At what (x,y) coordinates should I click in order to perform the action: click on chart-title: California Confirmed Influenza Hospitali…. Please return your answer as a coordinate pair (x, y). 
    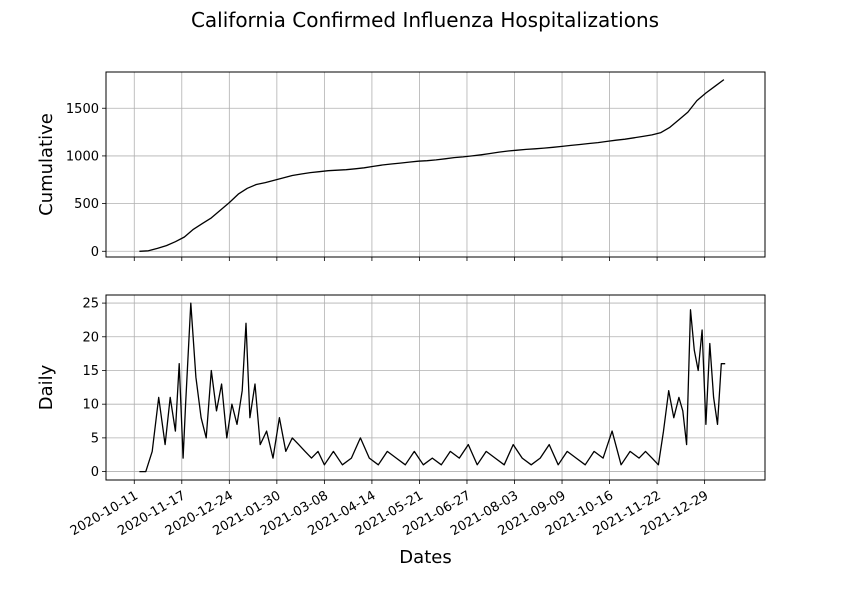
    Looking at the image, I should click on (425, 20).